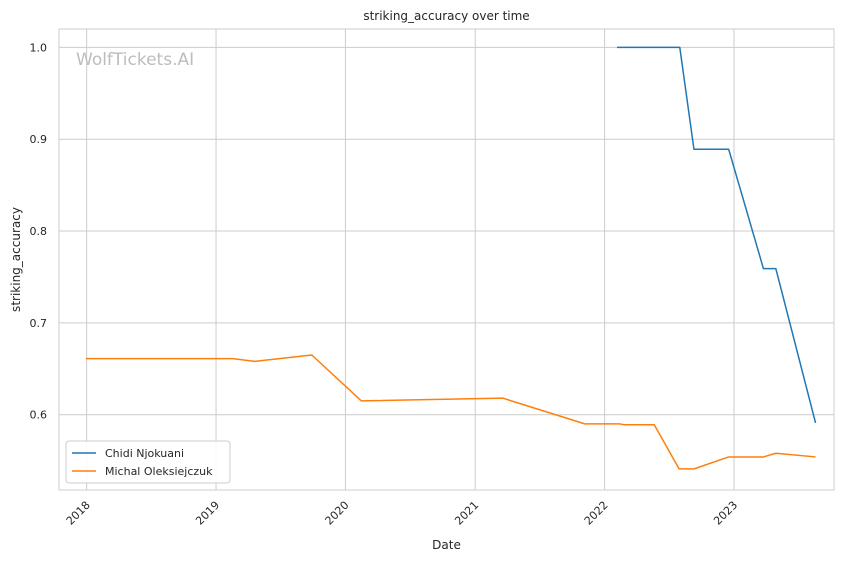  What do you see at coordinates (446, 16) in the screenshot?
I see `chart-title: striking_accuracy over time` at bounding box center [446, 16].